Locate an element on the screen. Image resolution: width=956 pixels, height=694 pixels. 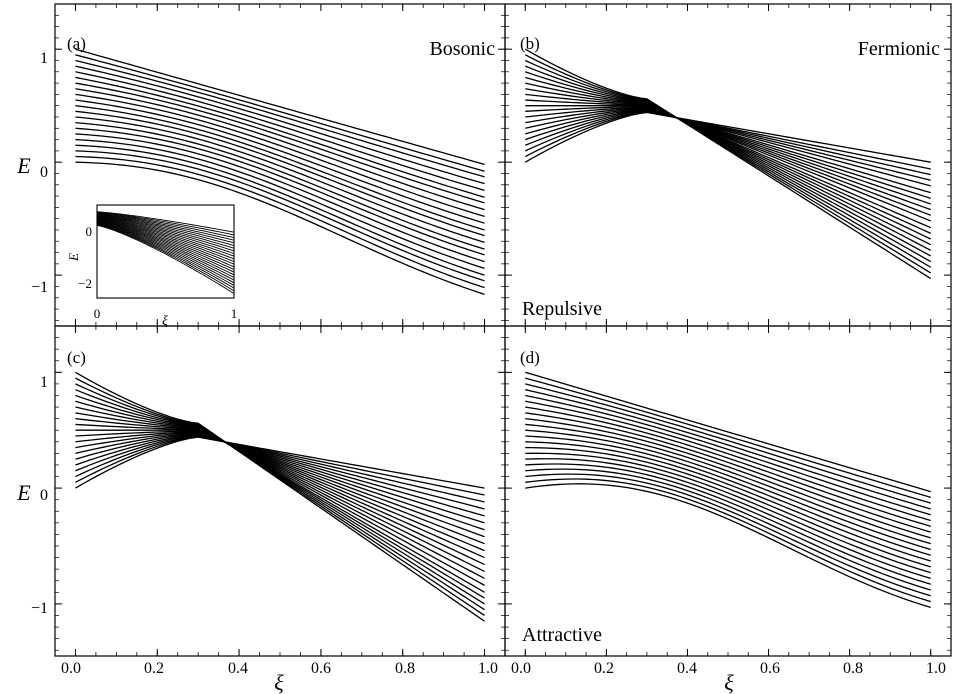
inset-xtick-1: 1 is located at coordinates (234, 313).